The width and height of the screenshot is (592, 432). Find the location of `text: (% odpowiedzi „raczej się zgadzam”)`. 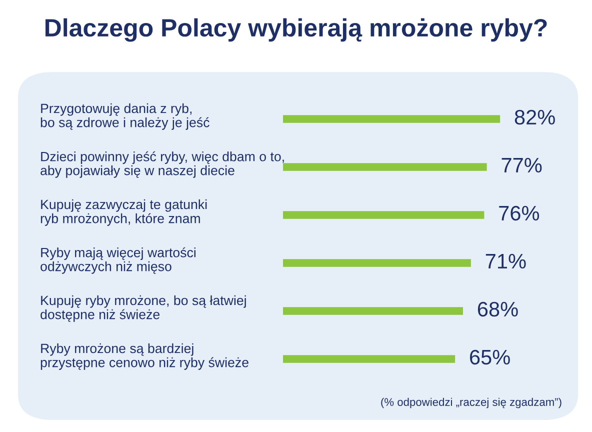

text: (% odpowiedzi „raczej się zgadzam”) is located at coordinates (471, 403).